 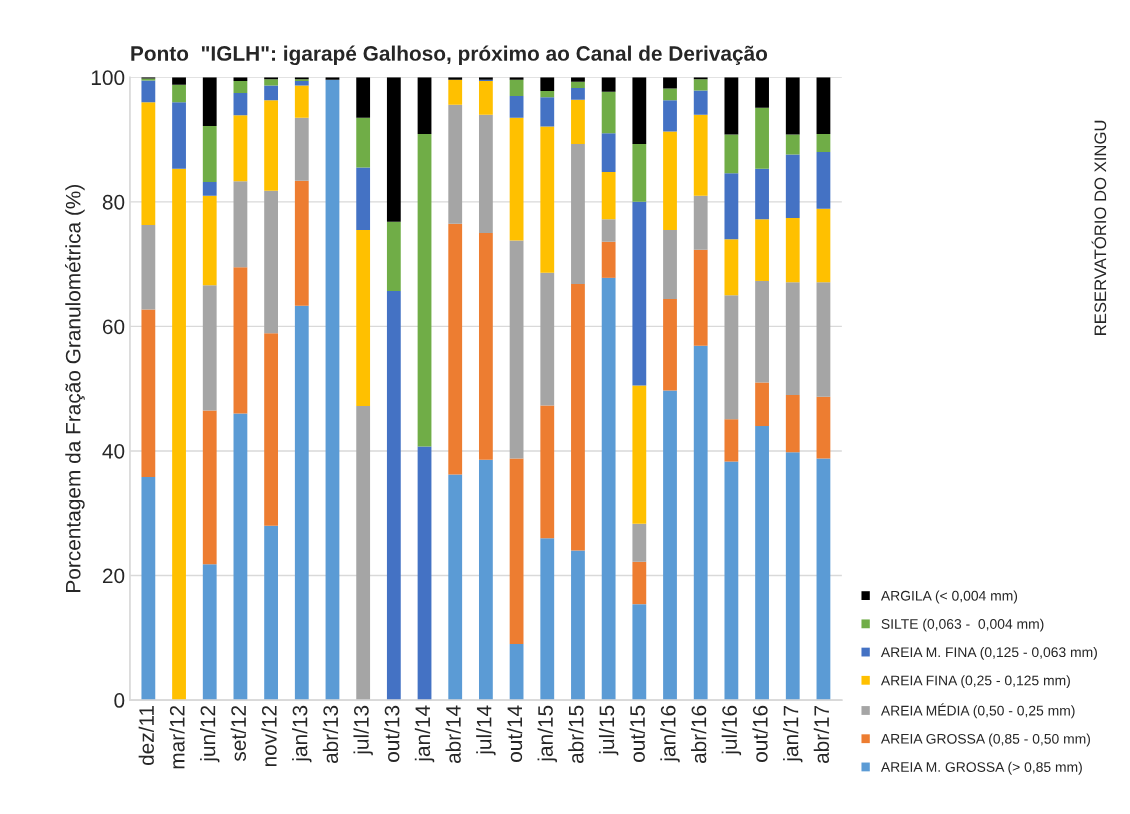 What do you see at coordinates (146, 735) in the screenshot?
I see `x-tick-label: dez/11` at bounding box center [146, 735].